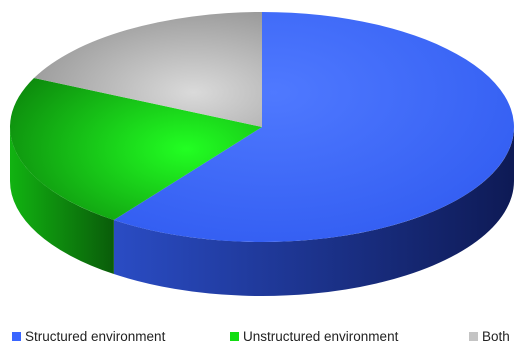 The width and height of the screenshot is (527, 354). I want to click on legend-item-unstructured-environment: Unstructured environment, so click(314, 336).